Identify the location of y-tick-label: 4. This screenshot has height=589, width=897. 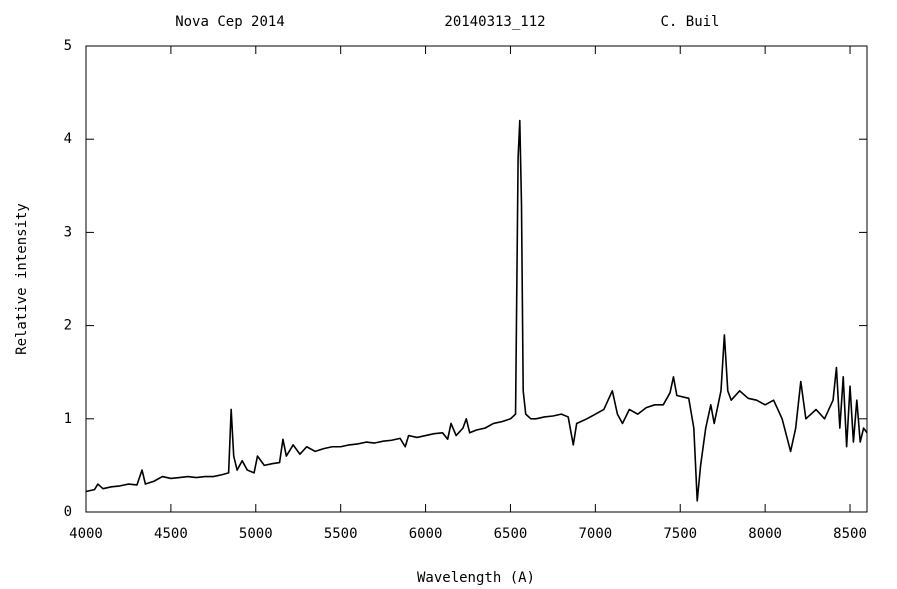
(68, 139).